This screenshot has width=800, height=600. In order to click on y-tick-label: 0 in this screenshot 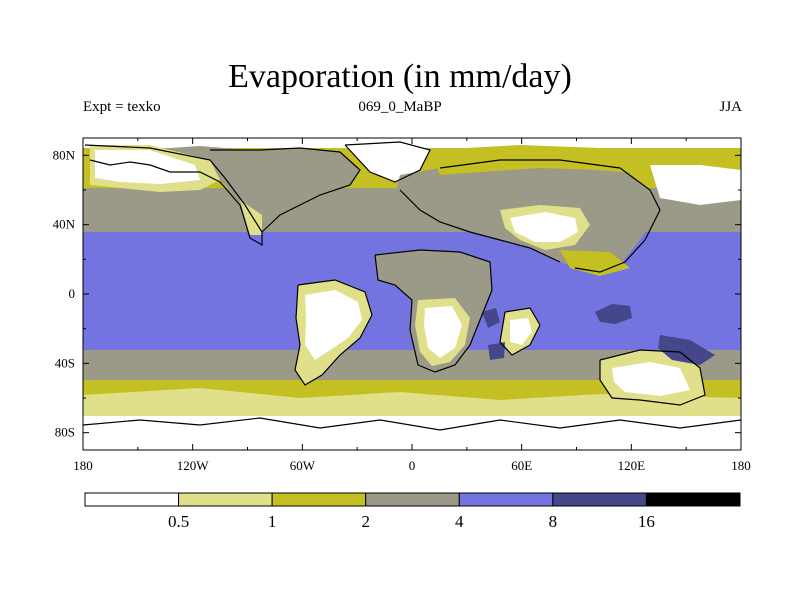, I will do `click(72, 293)`.